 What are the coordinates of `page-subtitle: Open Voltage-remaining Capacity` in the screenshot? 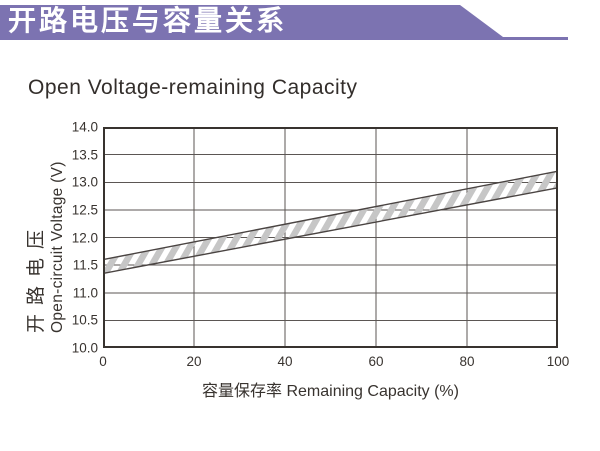 It's located at (193, 87).